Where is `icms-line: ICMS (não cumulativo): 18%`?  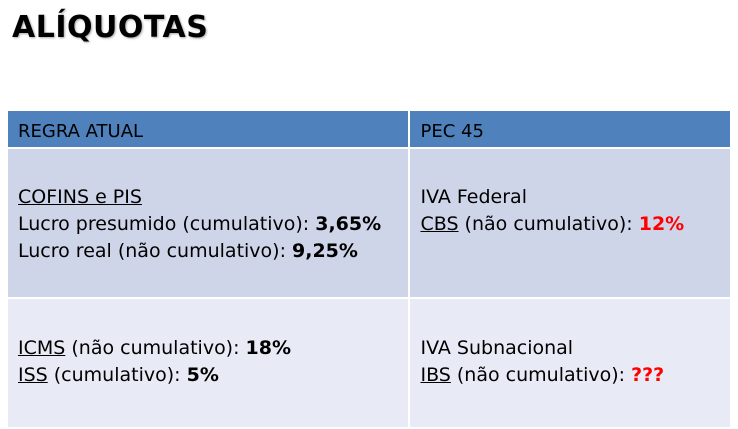 icms-line: ICMS (não cumulativo): 18% is located at coordinates (155, 348).